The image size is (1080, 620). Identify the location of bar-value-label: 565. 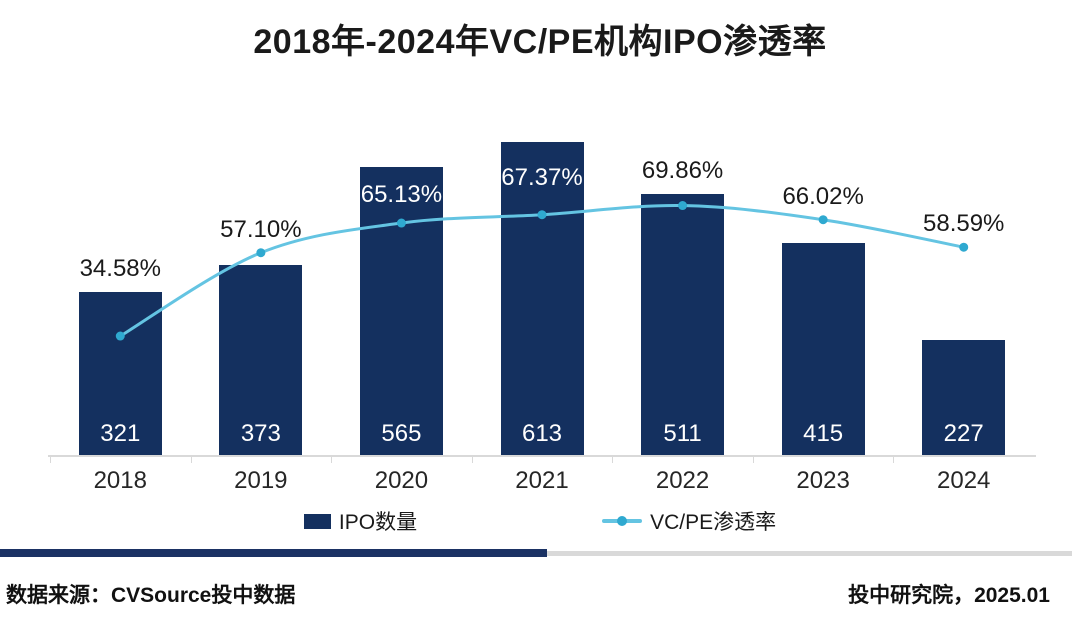
(401, 433).